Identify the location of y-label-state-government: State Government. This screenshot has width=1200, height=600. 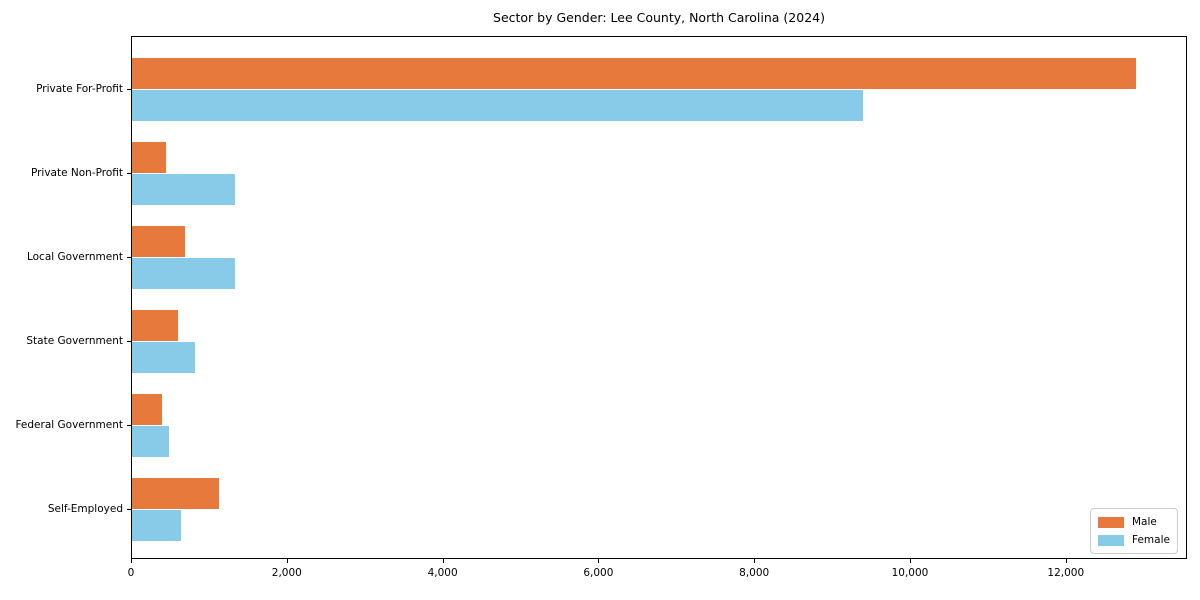
(74, 340).